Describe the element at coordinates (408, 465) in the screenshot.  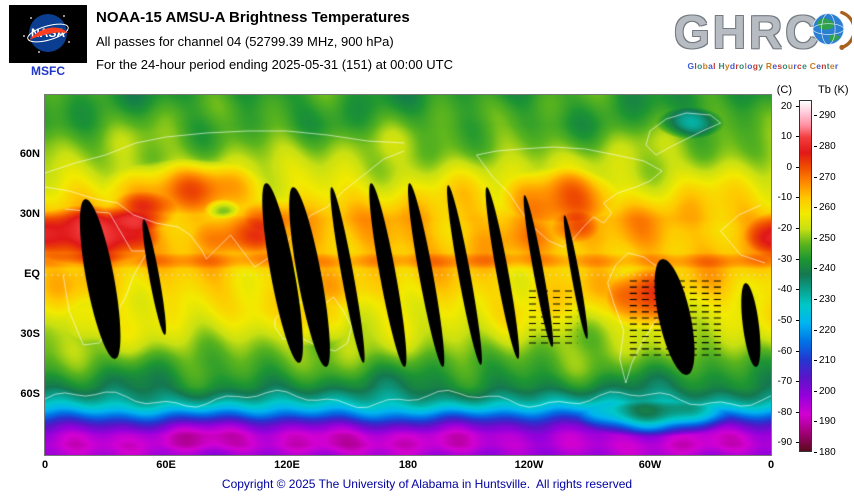
I see `lon-tick-label: 180` at that location.